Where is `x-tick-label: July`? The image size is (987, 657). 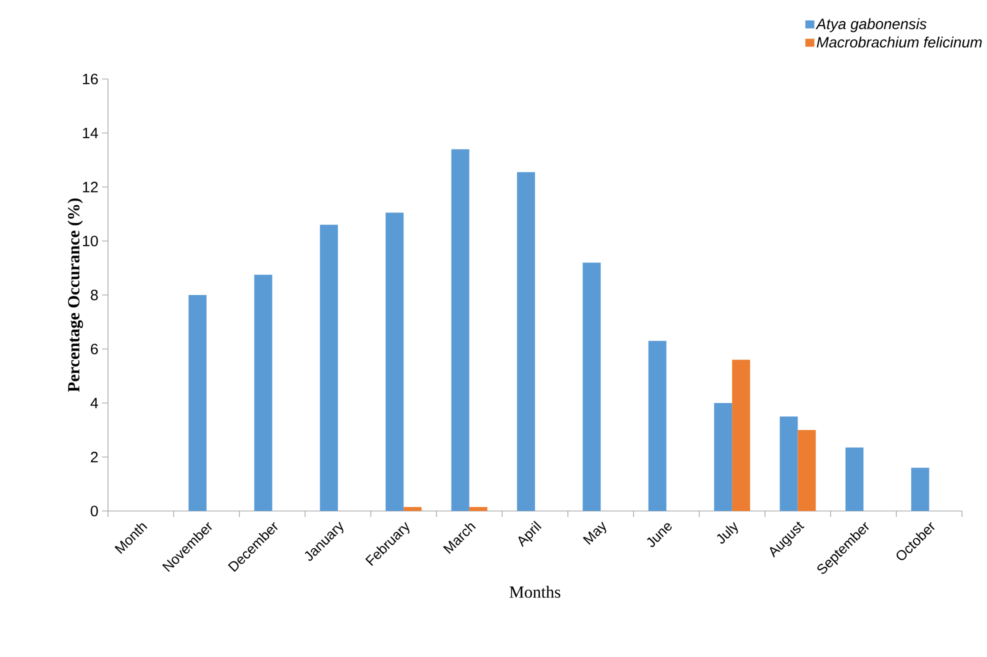 x-tick-label: July is located at coordinates (727, 533).